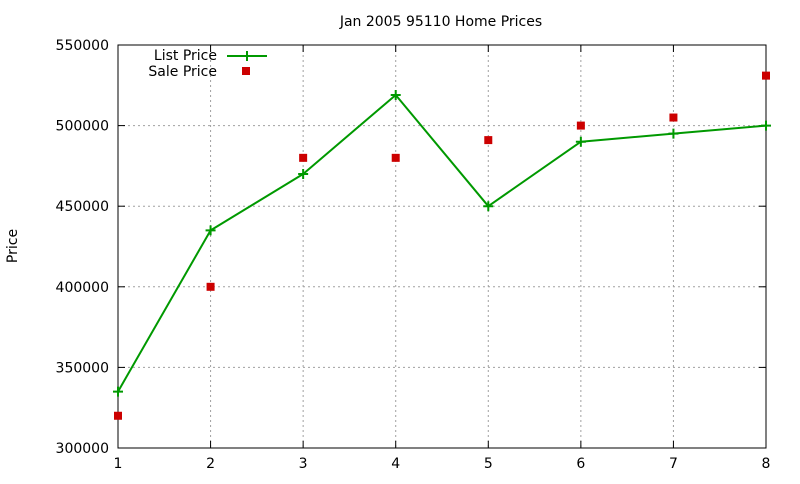  What do you see at coordinates (246, 71) in the screenshot?
I see `legend-marker-sale-price` at bounding box center [246, 71].